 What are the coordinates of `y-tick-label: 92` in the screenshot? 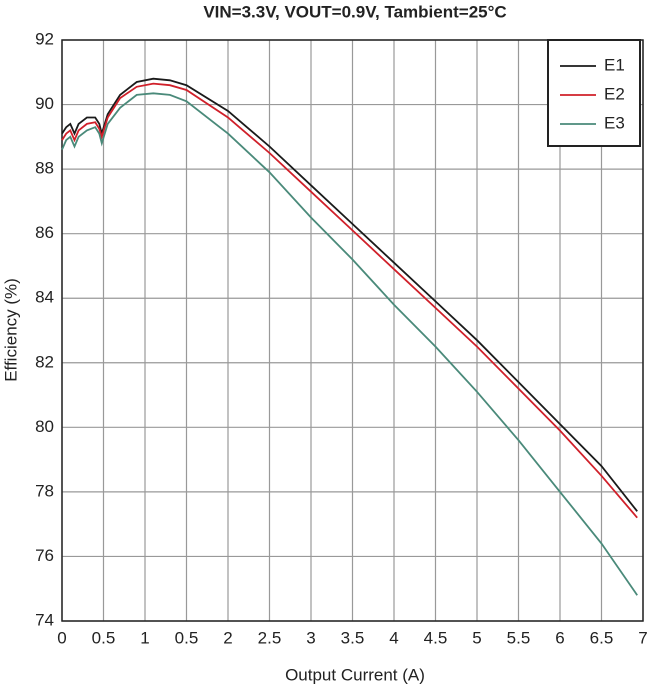 It's located at (44, 38).